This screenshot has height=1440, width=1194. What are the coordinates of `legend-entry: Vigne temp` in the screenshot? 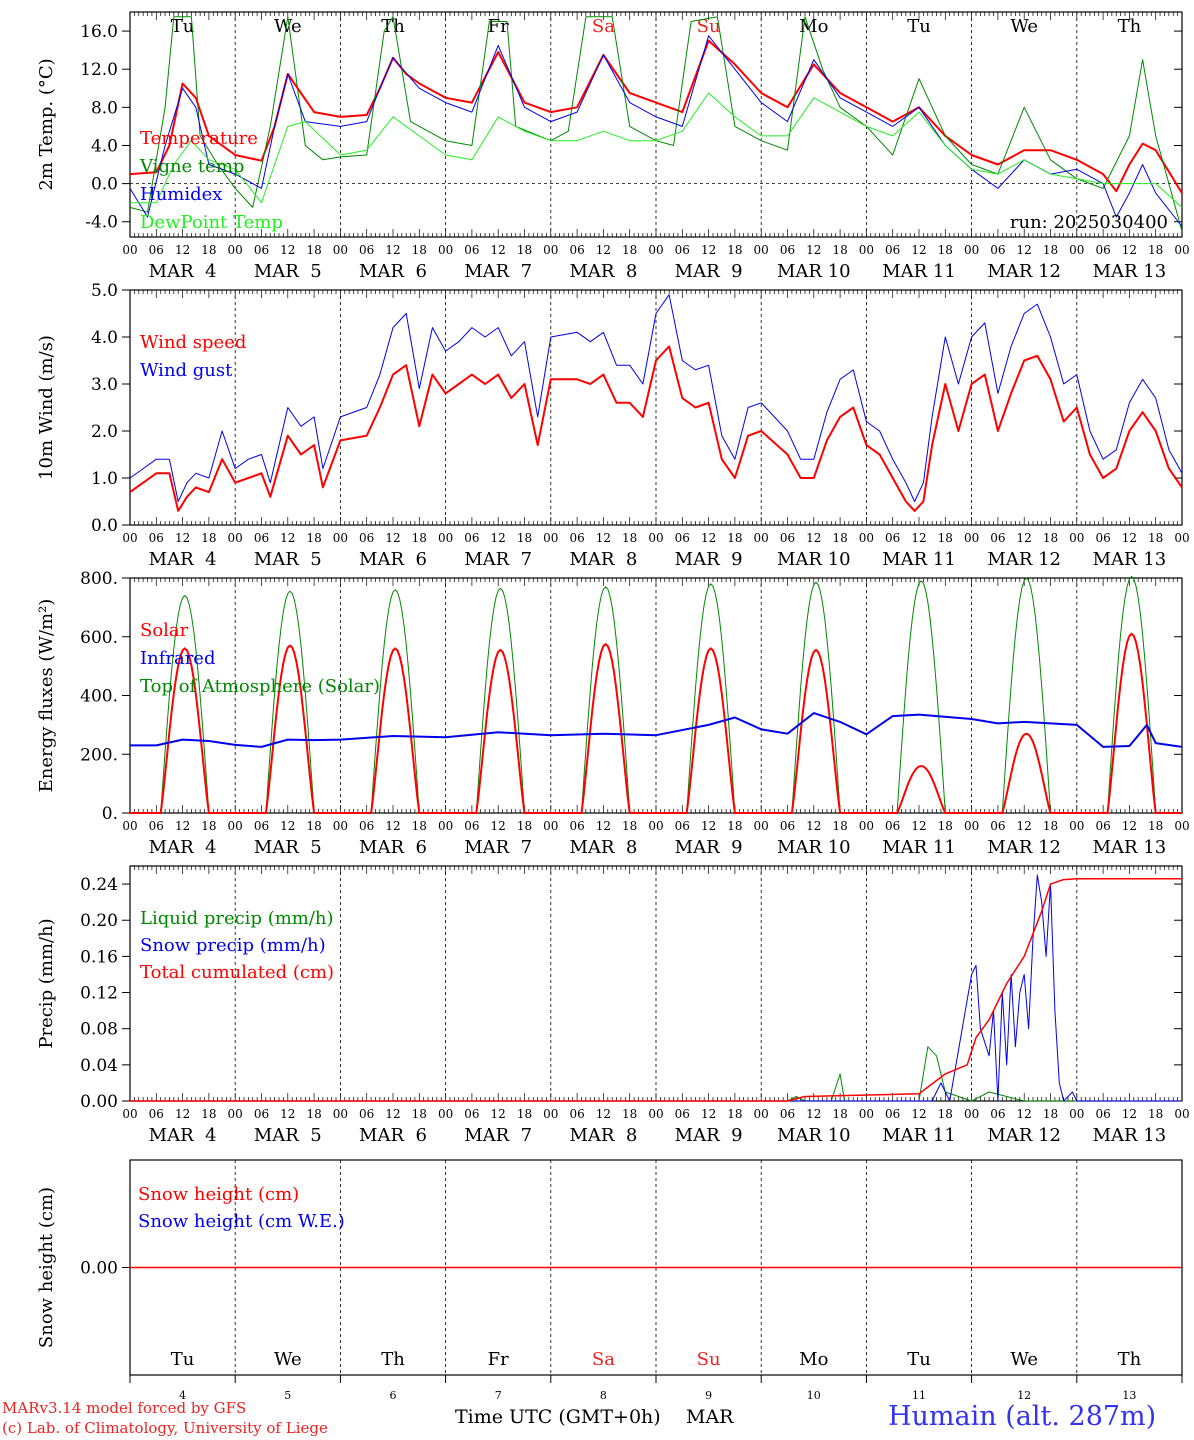 It's located at (191, 166).